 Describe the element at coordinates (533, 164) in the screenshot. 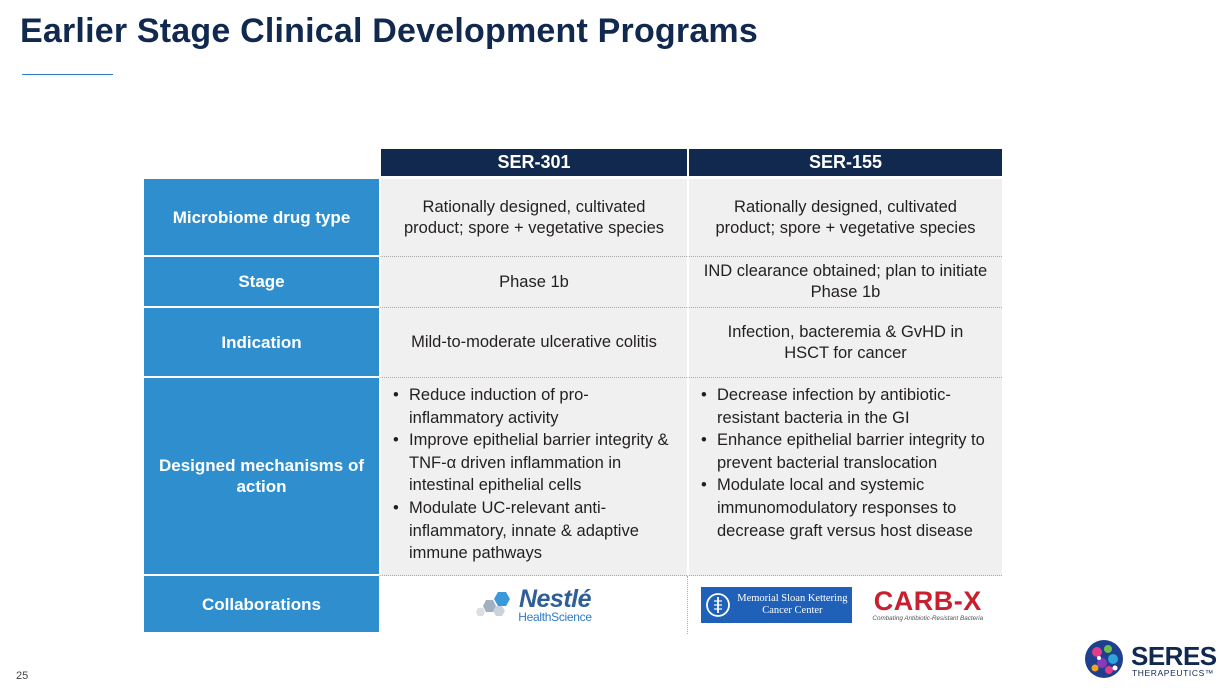

I see `column-header-ser-301: SER-301` at that location.